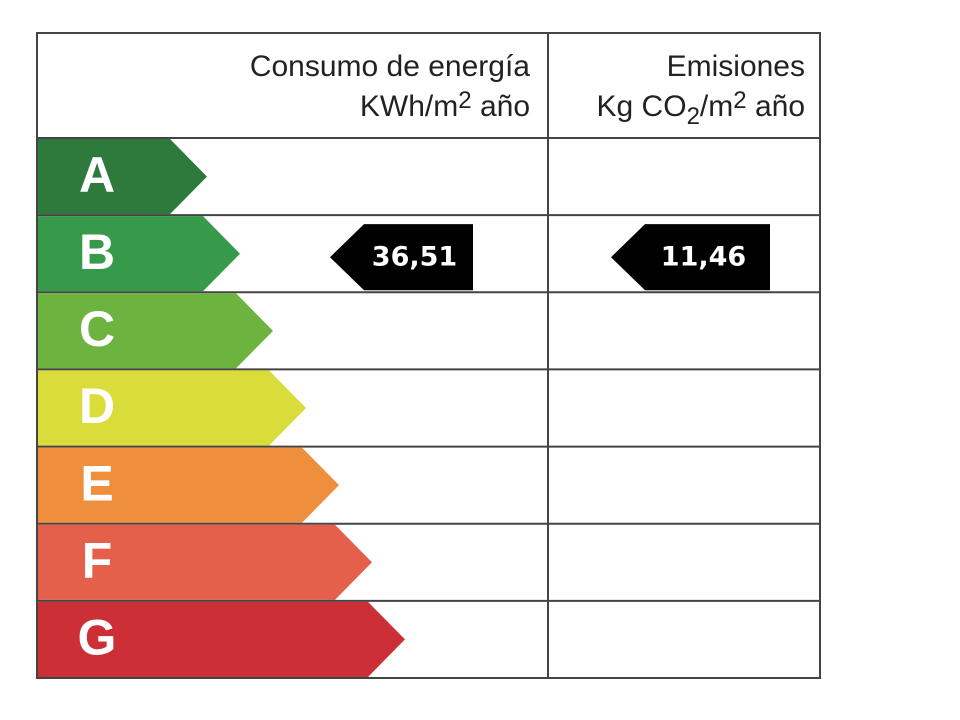 Image resolution: width=960 pixels, height=720 pixels. I want to click on rating-letter: A, so click(97, 175).